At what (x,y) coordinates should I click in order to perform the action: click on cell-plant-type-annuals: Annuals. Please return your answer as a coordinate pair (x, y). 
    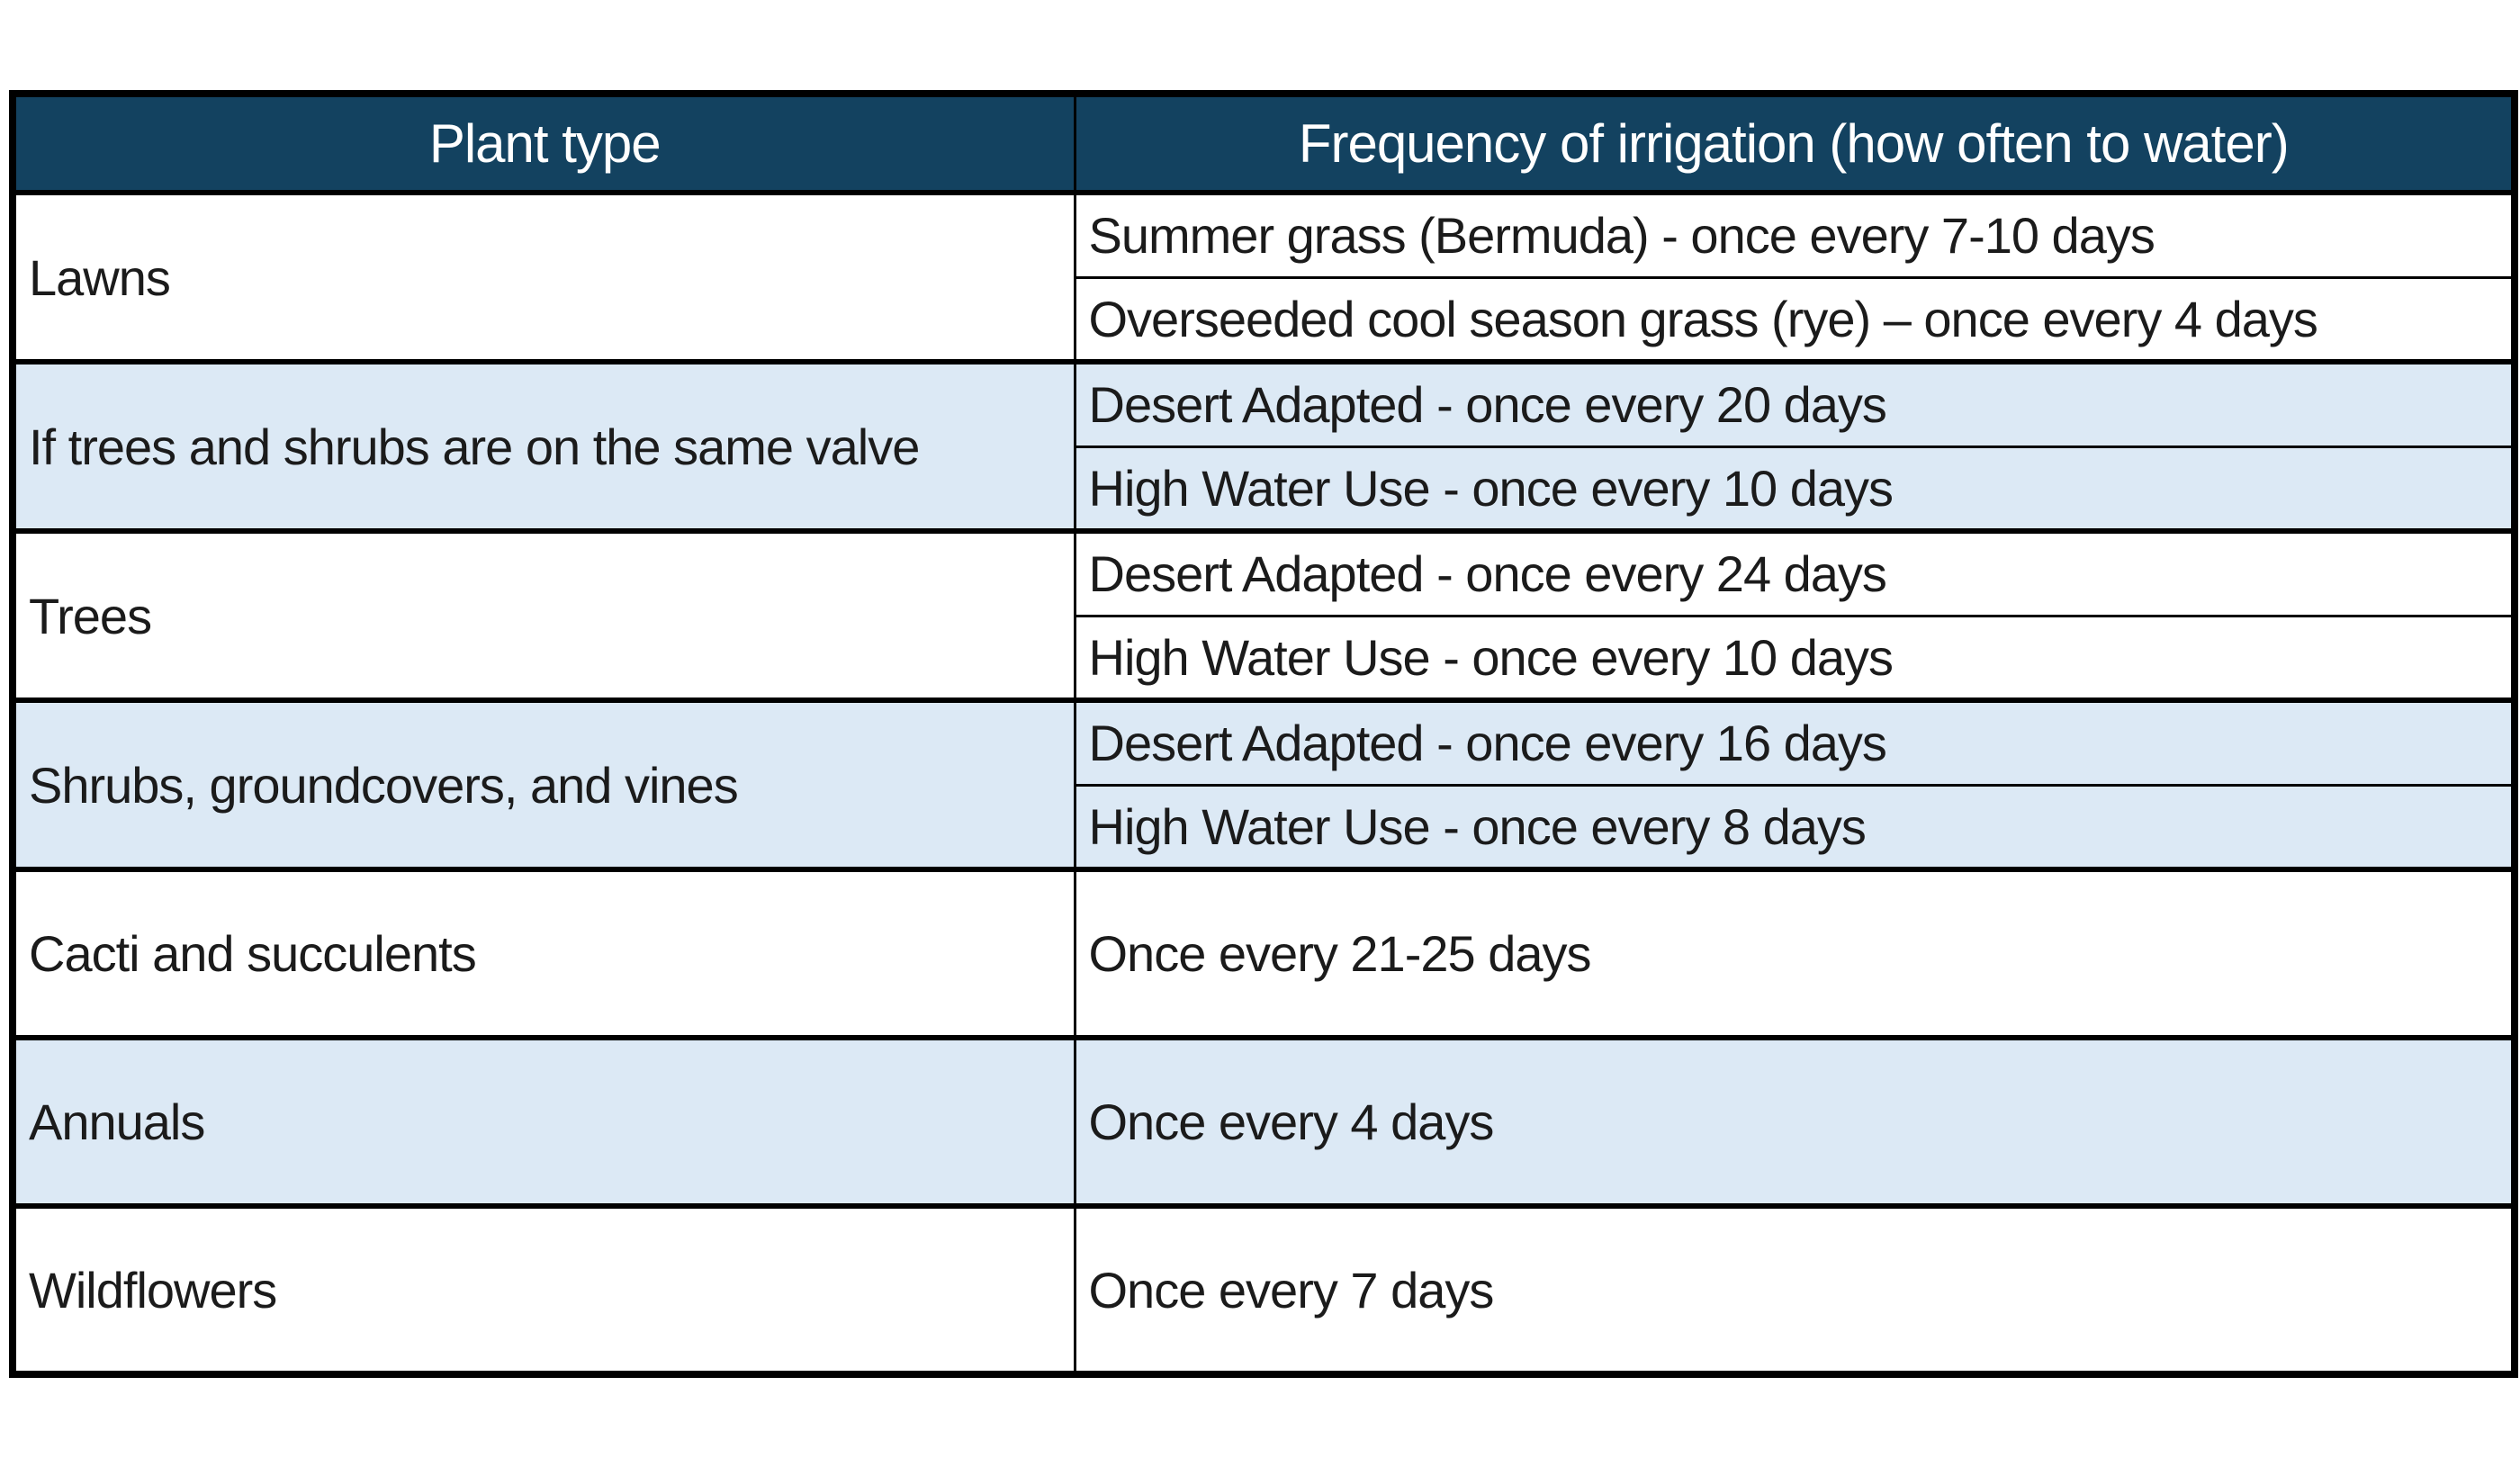
    Looking at the image, I should click on (543, 1121).